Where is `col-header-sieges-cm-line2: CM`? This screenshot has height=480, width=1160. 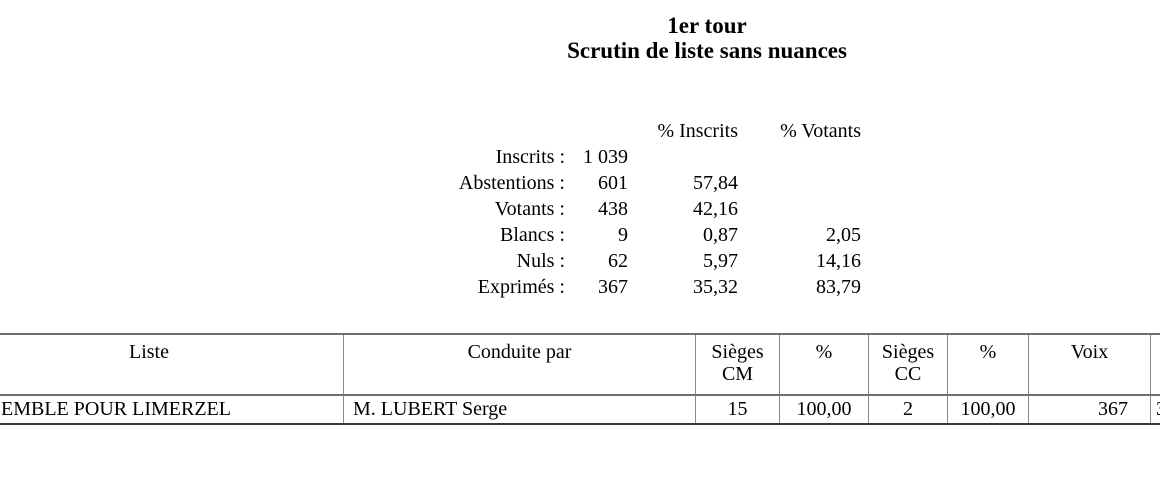 col-header-sieges-cm-line2: CM is located at coordinates (737, 374).